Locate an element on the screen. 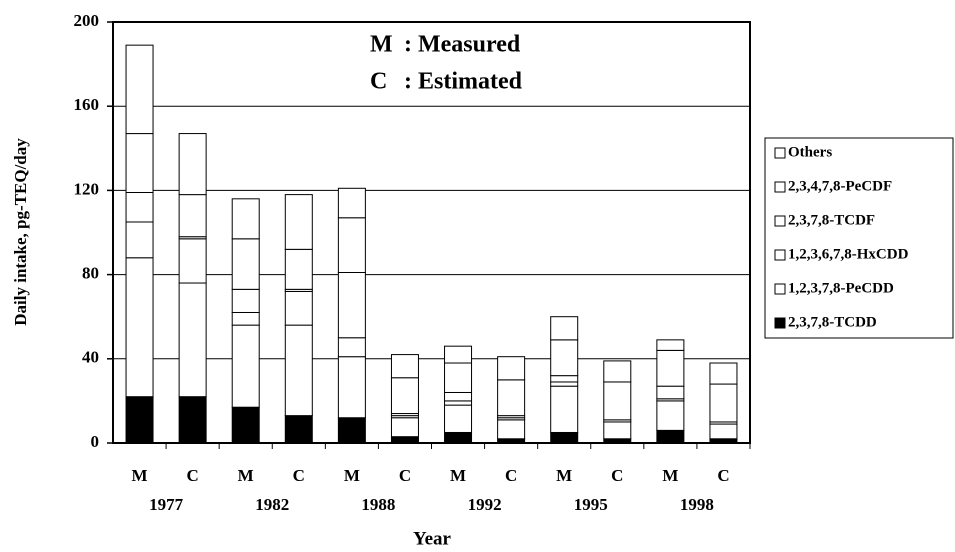  y-tick-label: 80 is located at coordinates (90, 273).